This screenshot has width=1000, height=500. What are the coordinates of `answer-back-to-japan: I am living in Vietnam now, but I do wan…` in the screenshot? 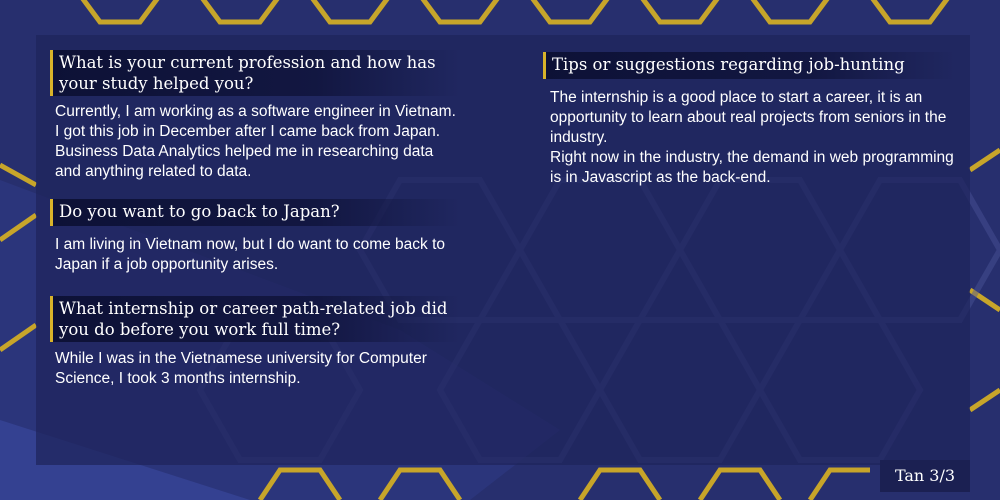 It's located at (250, 254).